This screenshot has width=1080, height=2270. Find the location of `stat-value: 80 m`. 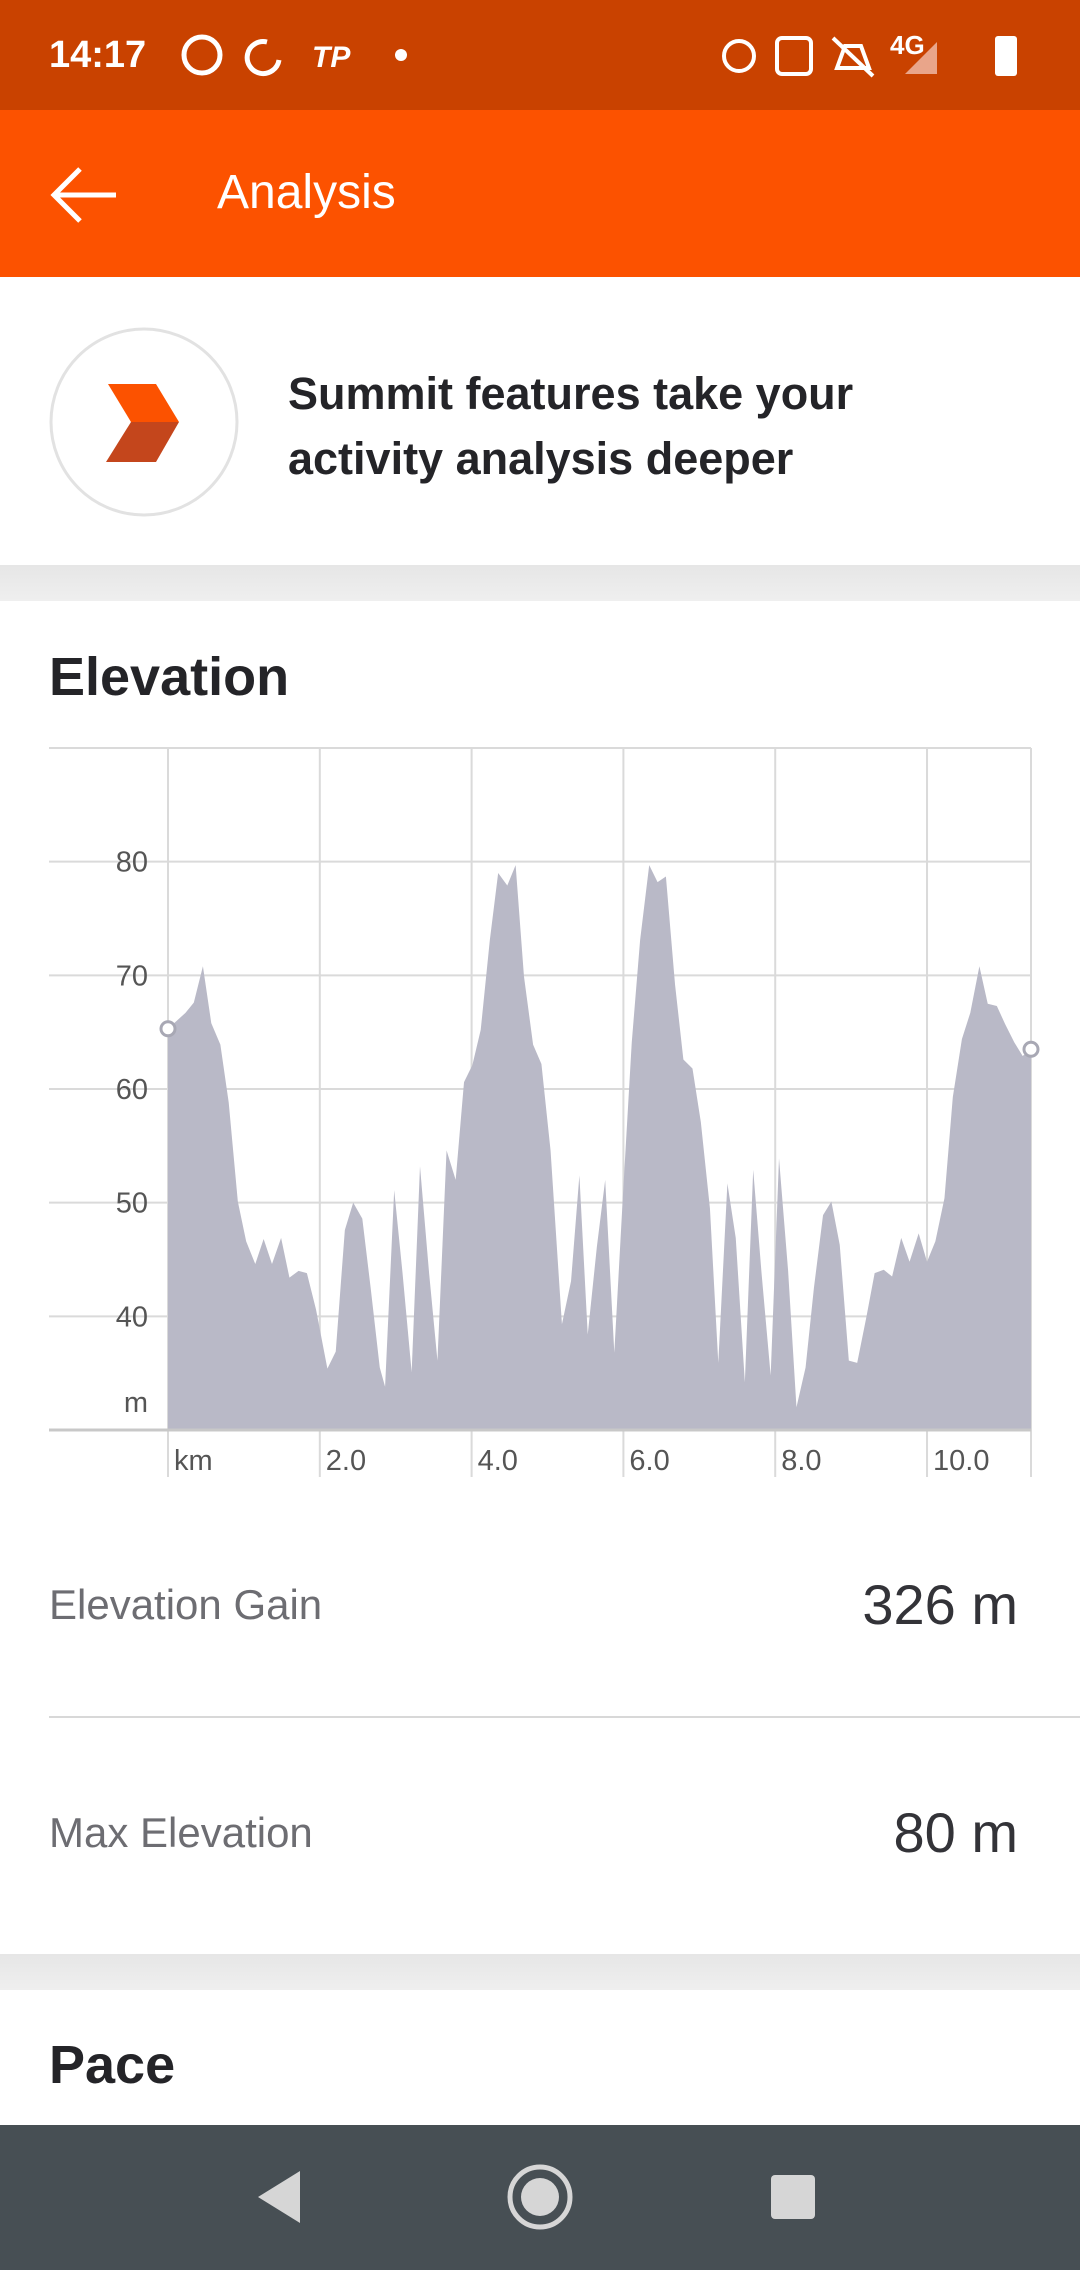

stat-value: 80 m is located at coordinates (956, 1832).